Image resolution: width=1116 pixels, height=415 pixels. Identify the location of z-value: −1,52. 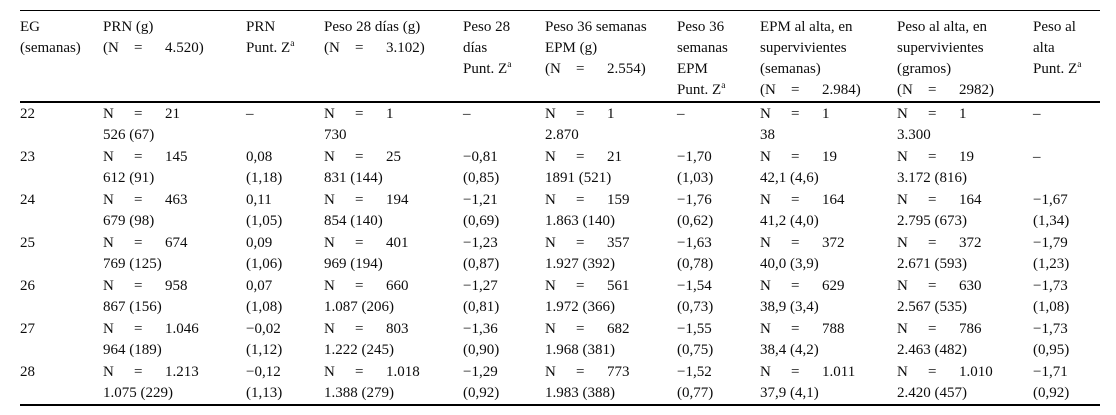
(694, 372).